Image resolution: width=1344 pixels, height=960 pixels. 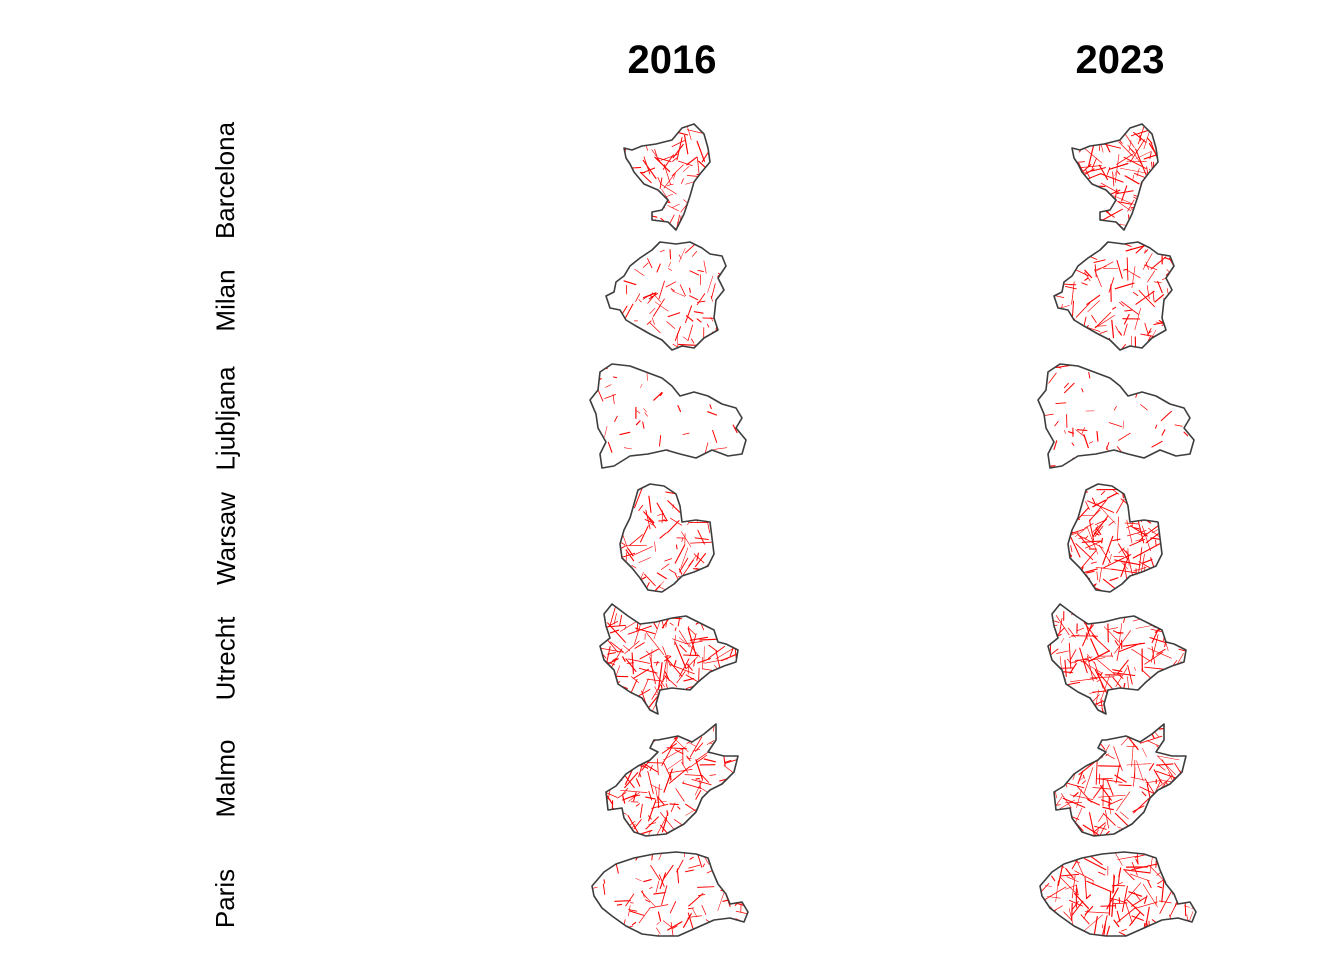 I want to click on row-label-text: Ljubljana, so click(x=225, y=418).